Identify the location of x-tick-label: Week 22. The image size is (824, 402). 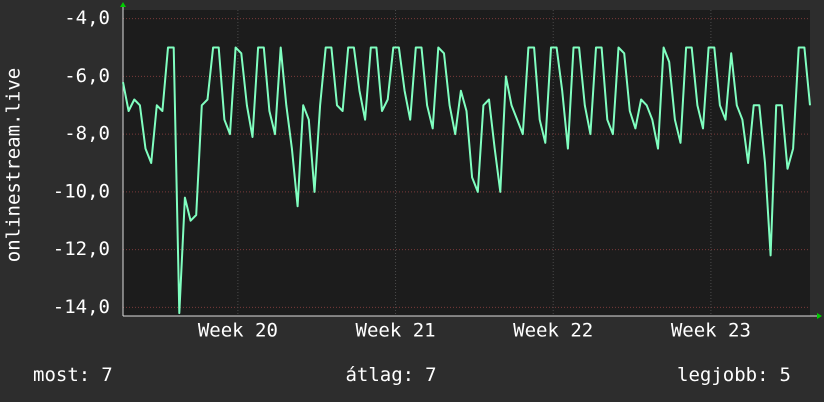
(553, 331).